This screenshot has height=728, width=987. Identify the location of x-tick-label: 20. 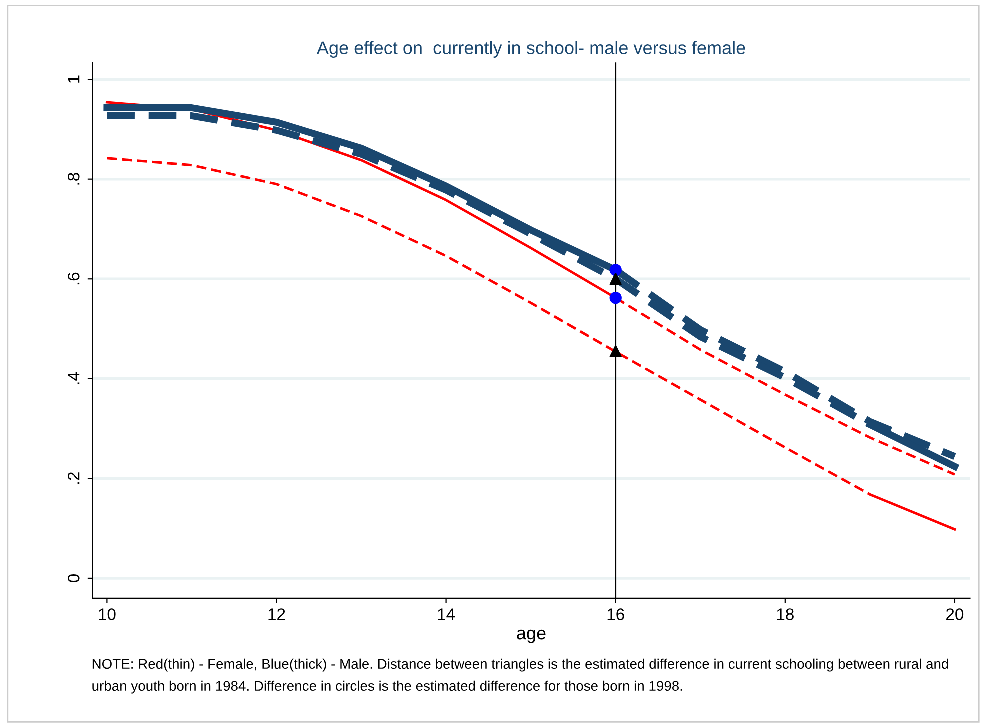
(955, 614).